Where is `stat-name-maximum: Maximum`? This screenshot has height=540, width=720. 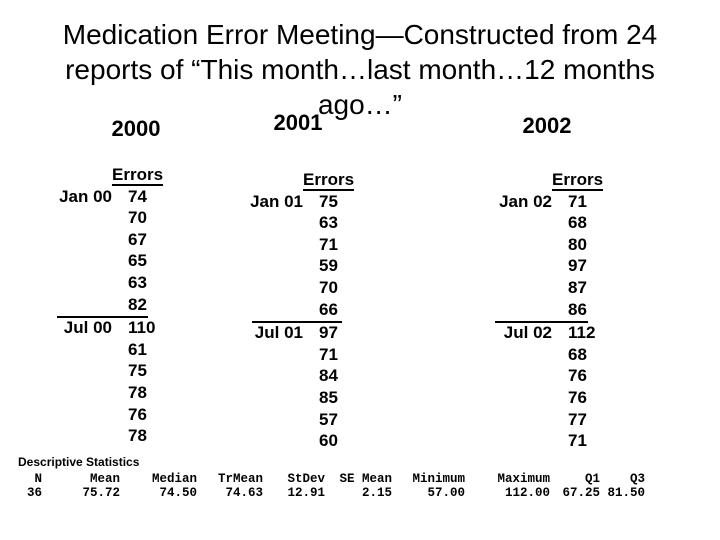 stat-name-maximum: Maximum is located at coordinates (523, 479).